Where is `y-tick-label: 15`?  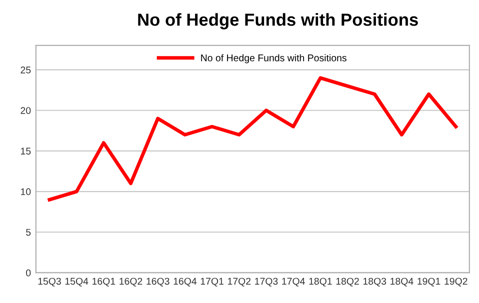
y-tick-label: 15 is located at coordinates (25, 151).